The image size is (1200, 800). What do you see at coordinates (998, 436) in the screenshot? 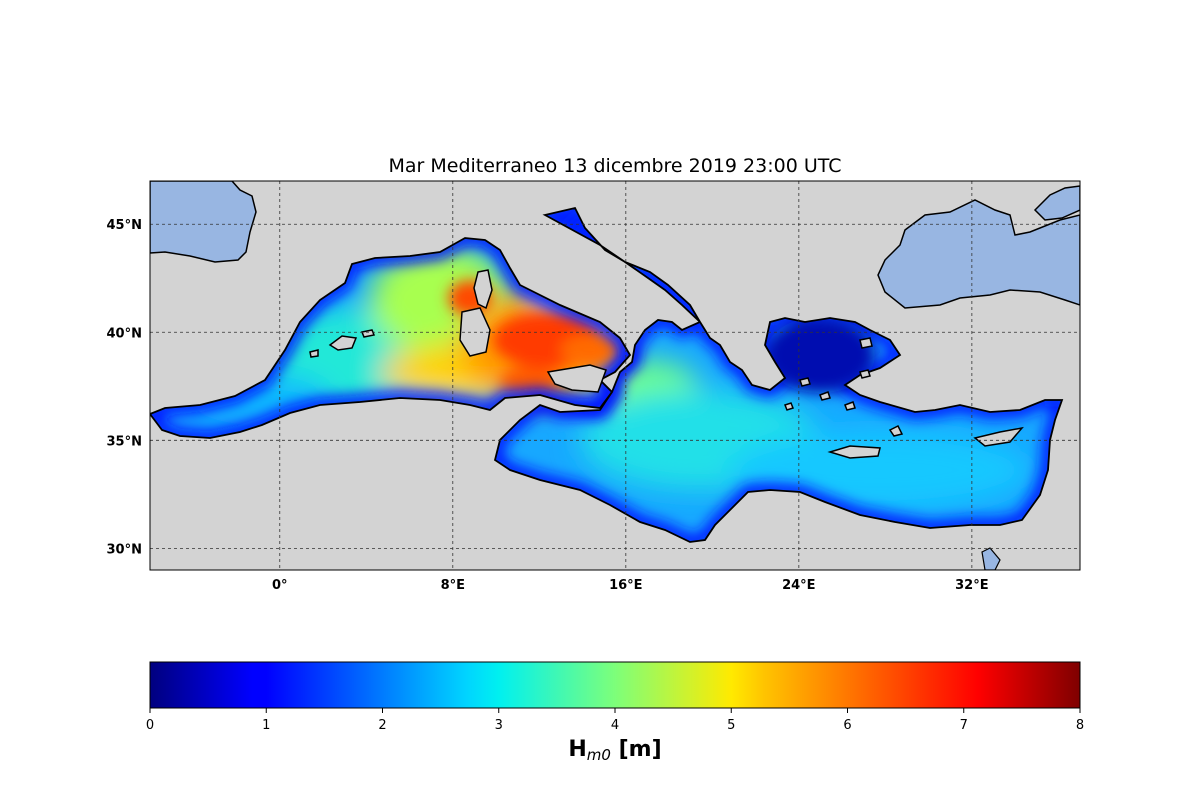
I see `island-cyprus` at bounding box center [998, 436].